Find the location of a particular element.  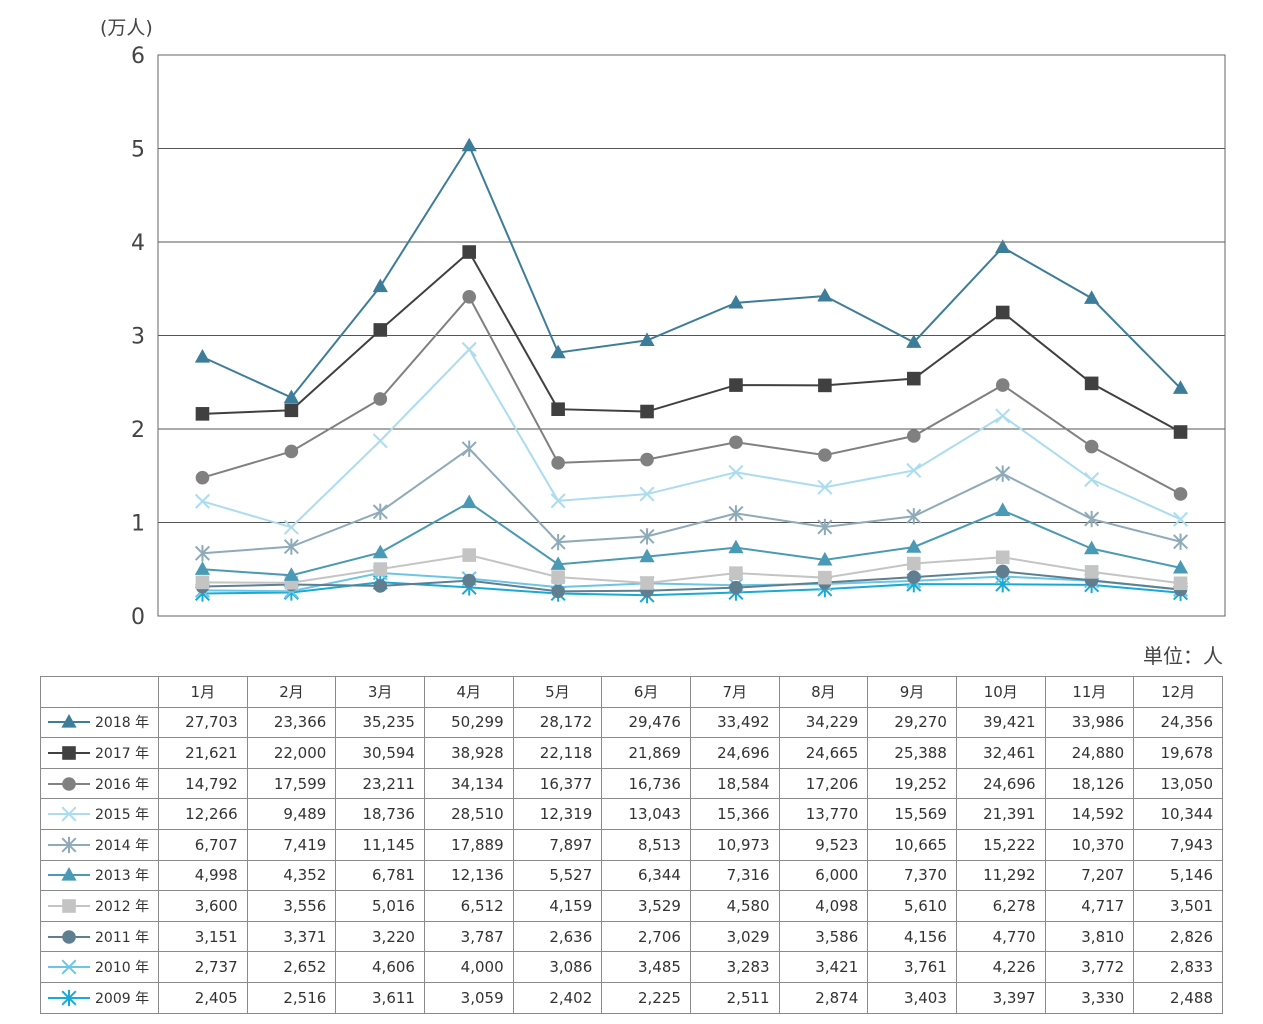

legend-label: 2014 年 is located at coordinates (122, 845).